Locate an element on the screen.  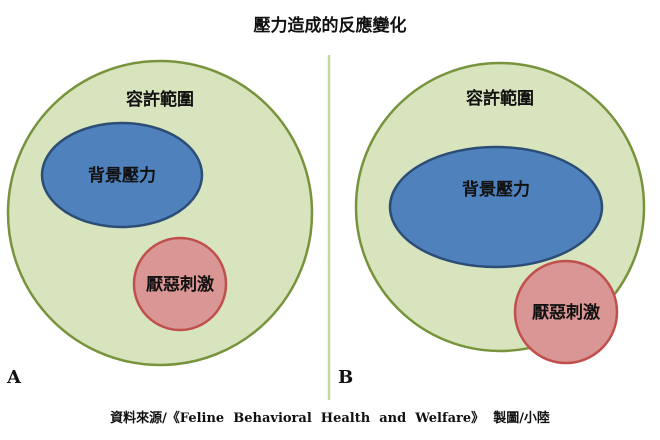
panel-letter-b: B is located at coordinates (346, 377).